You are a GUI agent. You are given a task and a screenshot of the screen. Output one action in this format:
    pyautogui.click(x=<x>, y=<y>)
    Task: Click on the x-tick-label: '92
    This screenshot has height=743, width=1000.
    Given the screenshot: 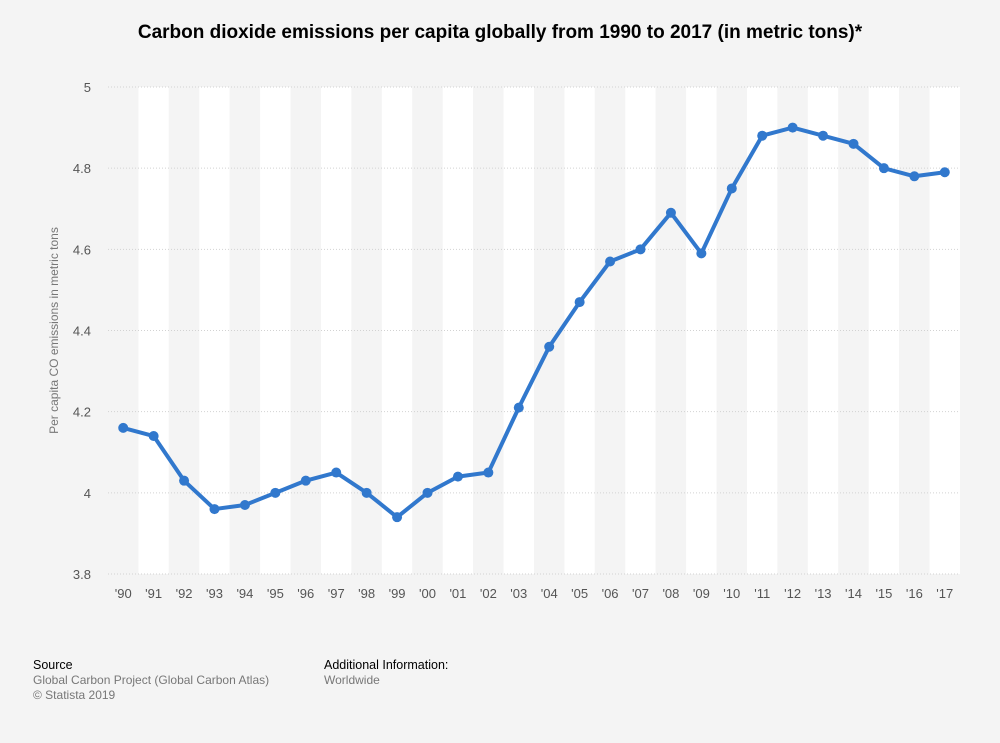 What is the action you would take?
    pyautogui.click(x=184, y=593)
    